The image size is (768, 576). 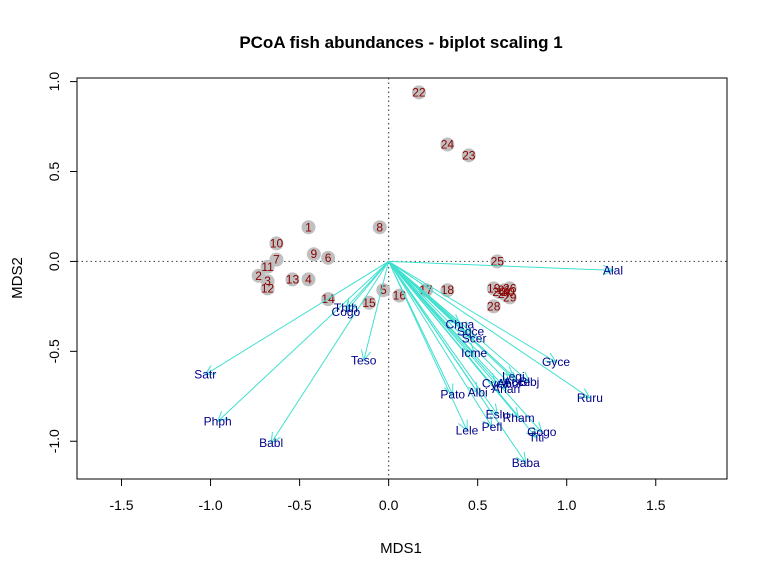 I want to click on site-label: 5, so click(x=383, y=290).